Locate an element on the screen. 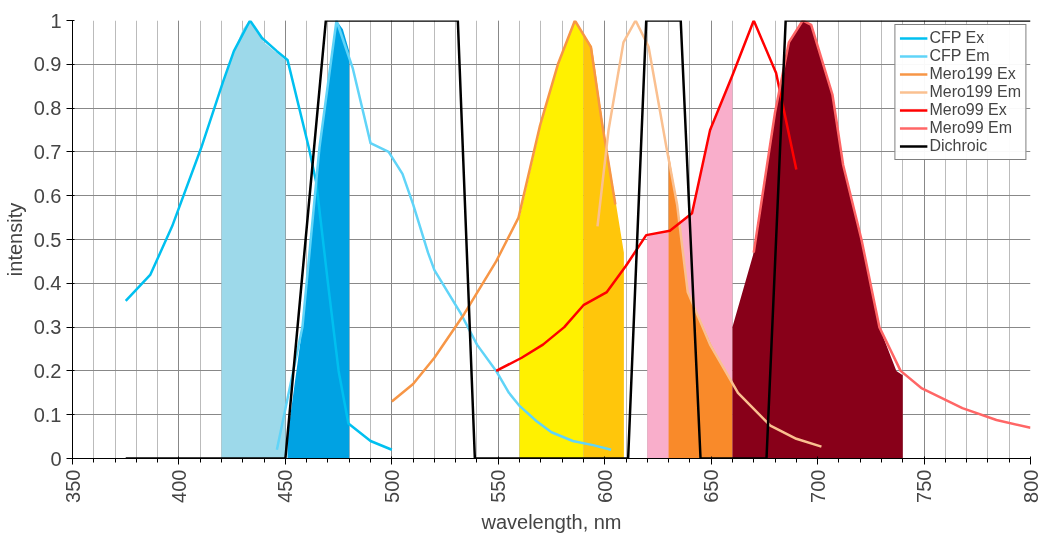 This screenshot has width=1044, height=541. y-tick-label: 0.2 is located at coordinates (47, 370).